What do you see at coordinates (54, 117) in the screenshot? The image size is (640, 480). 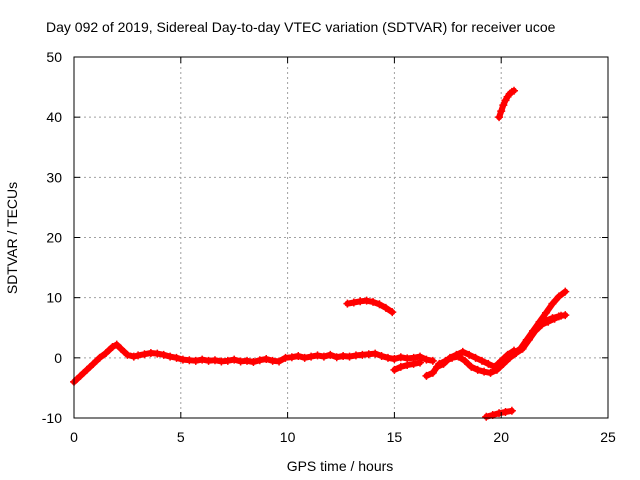 I see `y-tick-label: 40` at bounding box center [54, 117].